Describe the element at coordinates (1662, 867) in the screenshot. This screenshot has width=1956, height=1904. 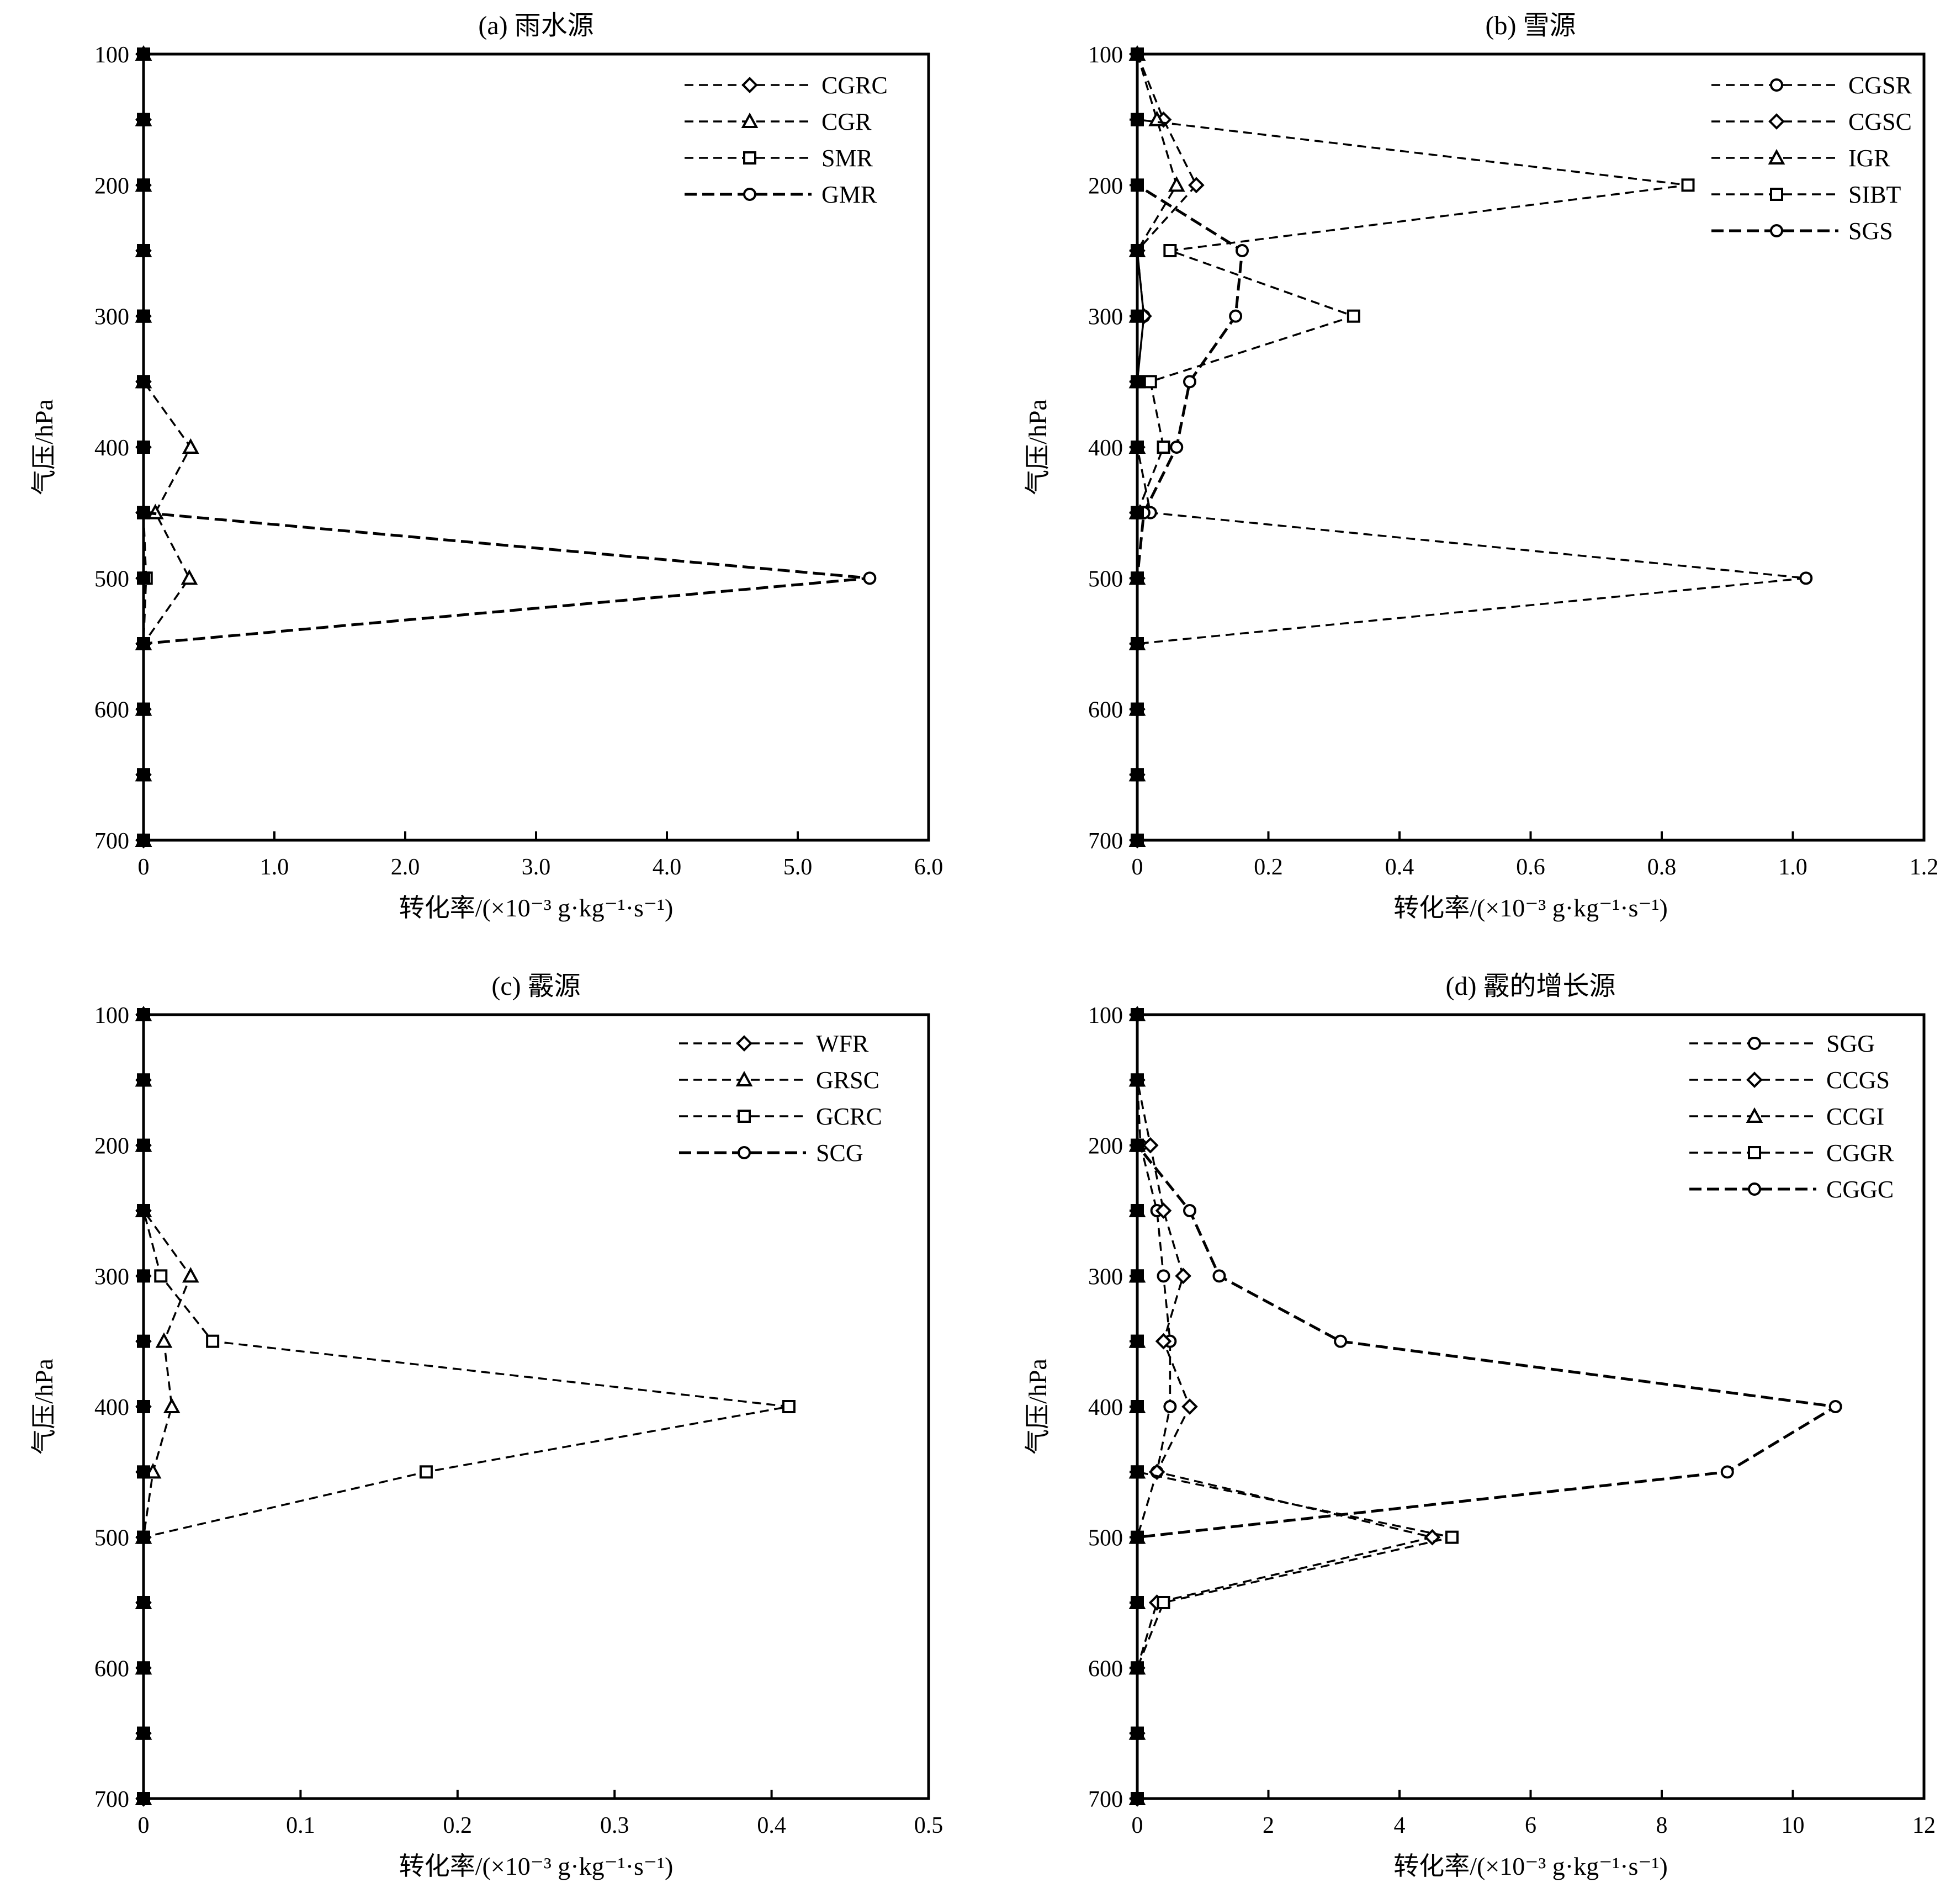
I see `x-tick-label: 0.8` at that location.